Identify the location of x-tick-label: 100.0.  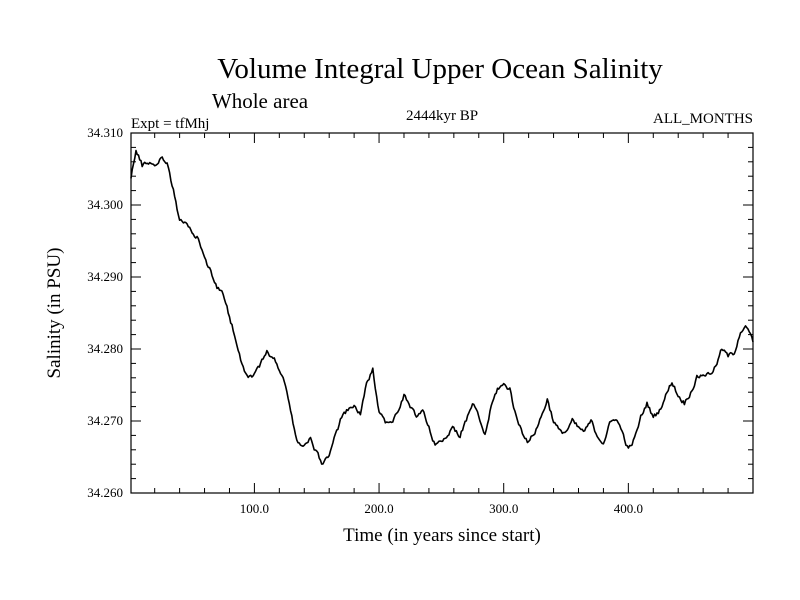
(254, 508).